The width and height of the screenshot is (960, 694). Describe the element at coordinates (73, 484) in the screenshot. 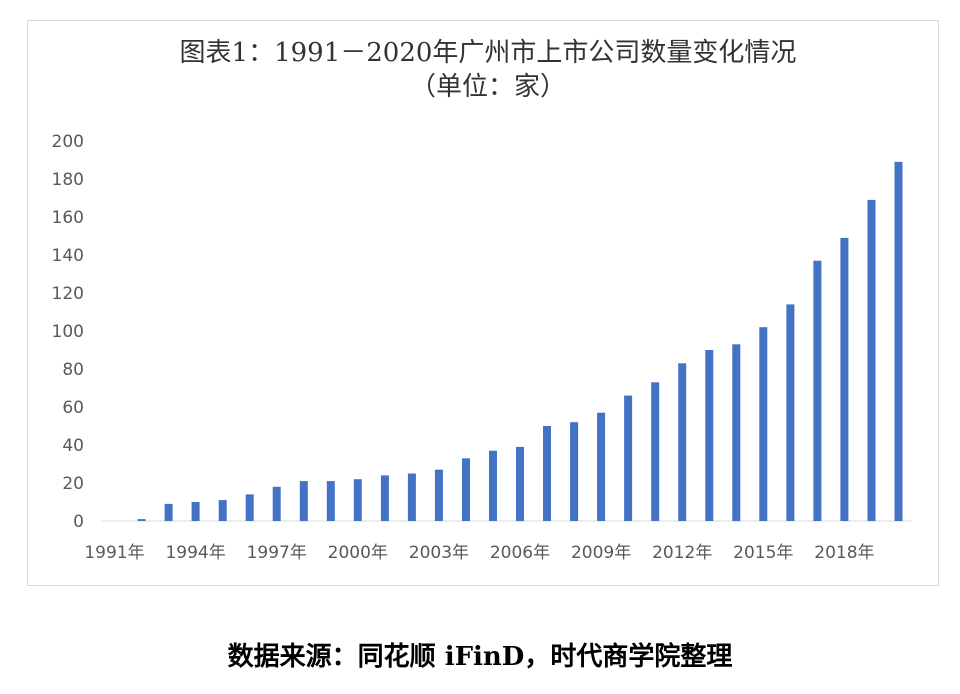

I see `y-tick-label: 20` at that location.